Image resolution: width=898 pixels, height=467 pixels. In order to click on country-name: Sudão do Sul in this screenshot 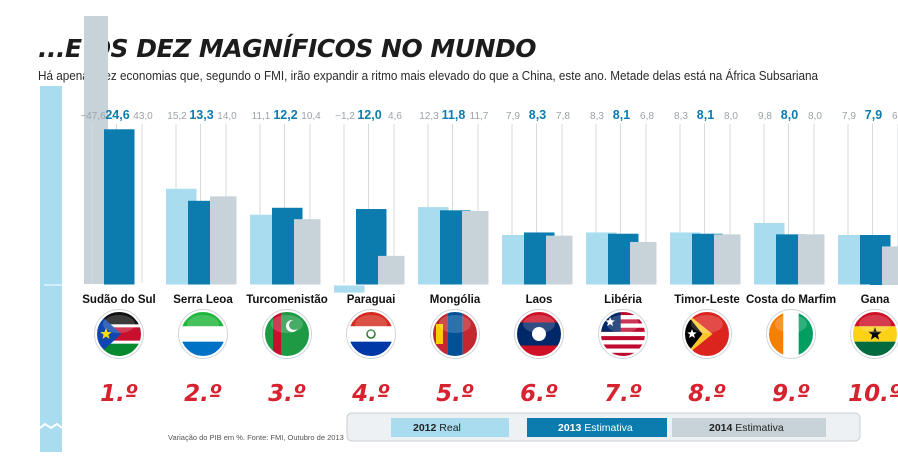, I will do `click(118, 300)`.